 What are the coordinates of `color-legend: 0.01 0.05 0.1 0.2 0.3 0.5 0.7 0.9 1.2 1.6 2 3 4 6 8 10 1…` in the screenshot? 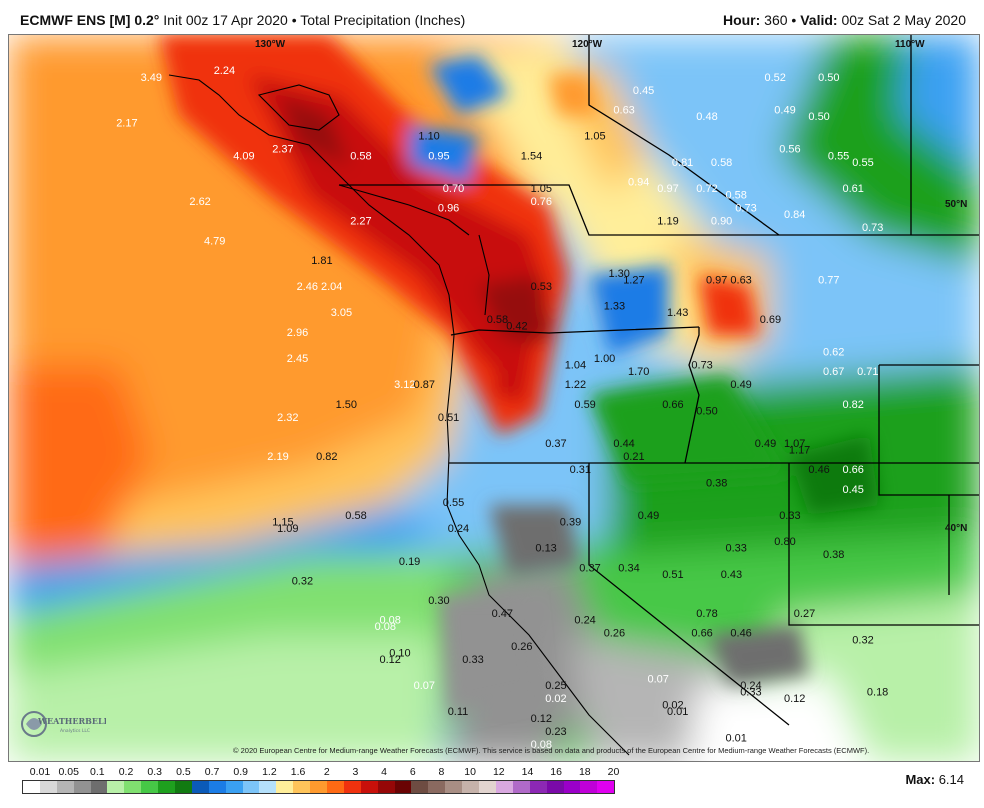 It's located at (362, 781).